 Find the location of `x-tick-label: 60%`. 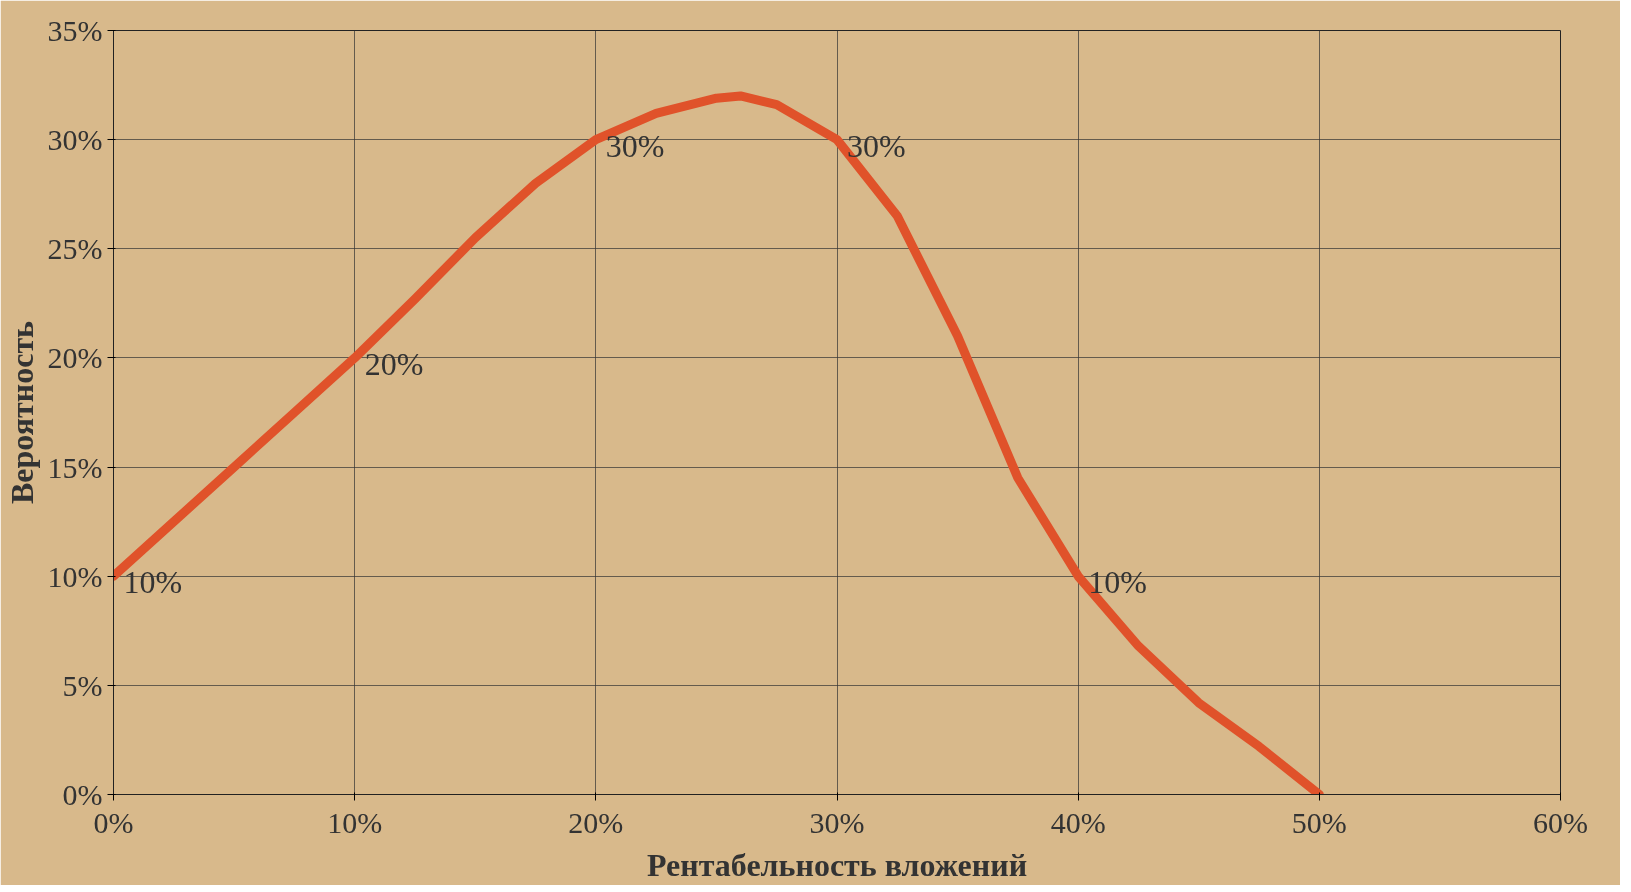

x-tick-label: 60% is located at coordinates (1560, 822).